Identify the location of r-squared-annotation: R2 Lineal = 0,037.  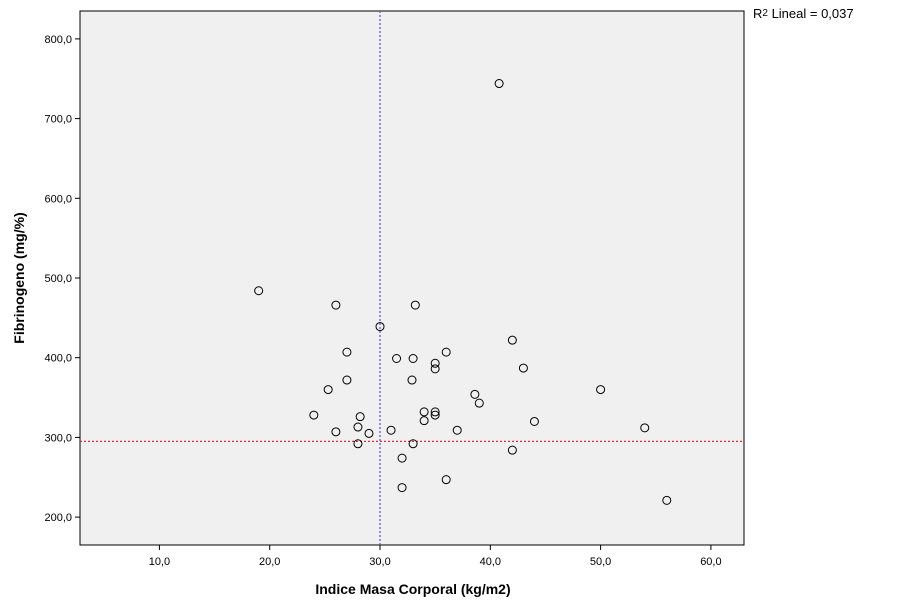
(803, 13).